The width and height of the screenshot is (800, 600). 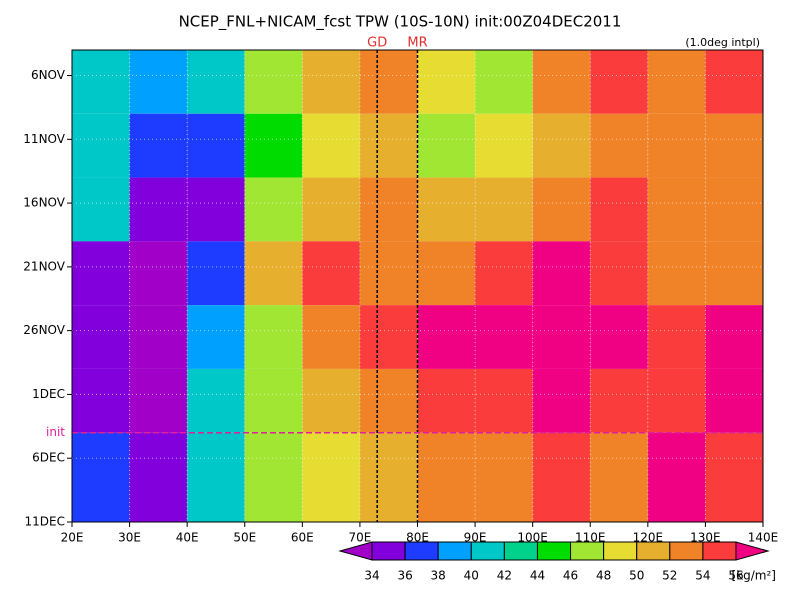 I want to click on x-tick-label: 120E, so click(x=648, y=538).